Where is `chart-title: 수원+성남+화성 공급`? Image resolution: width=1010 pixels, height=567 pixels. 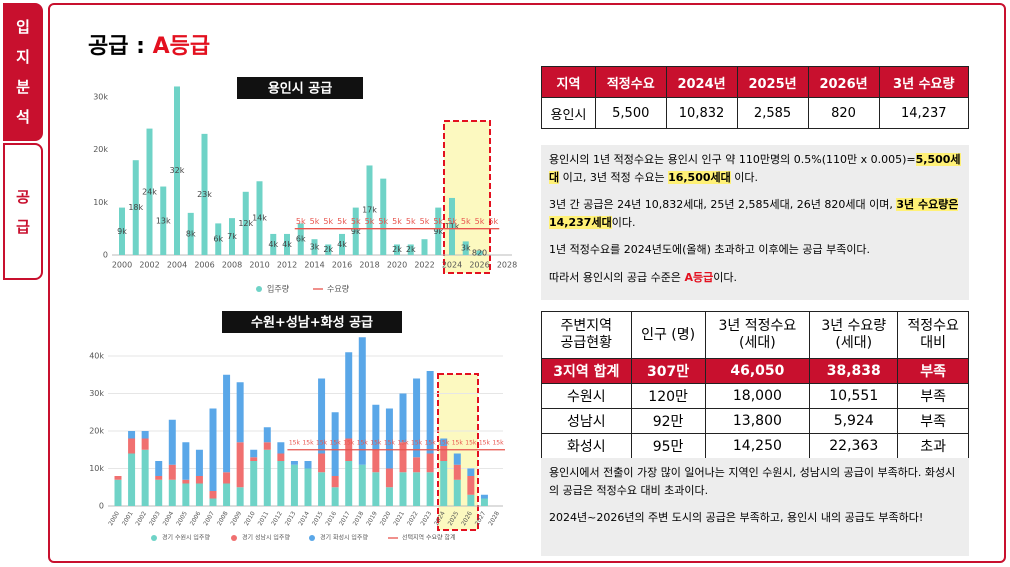
chart-title: 수원+성남+화성 공급 is located at coordinates (312, 323).